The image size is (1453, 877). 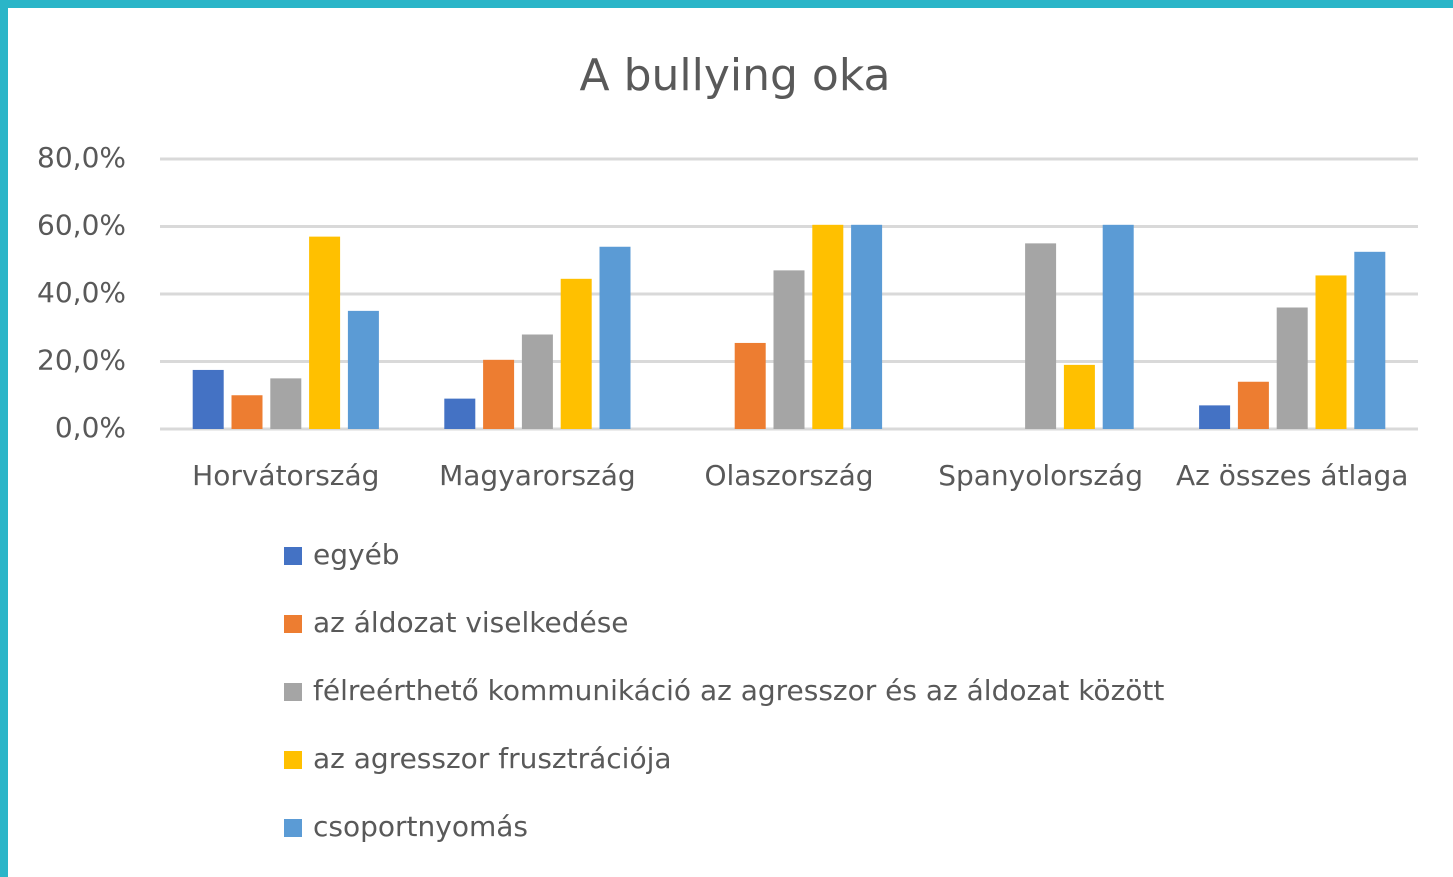 What do you see at coordinates (81, 292) in the screenshot?
I see `y-tick-label: 40,0%` at bounding box center [81, 292].